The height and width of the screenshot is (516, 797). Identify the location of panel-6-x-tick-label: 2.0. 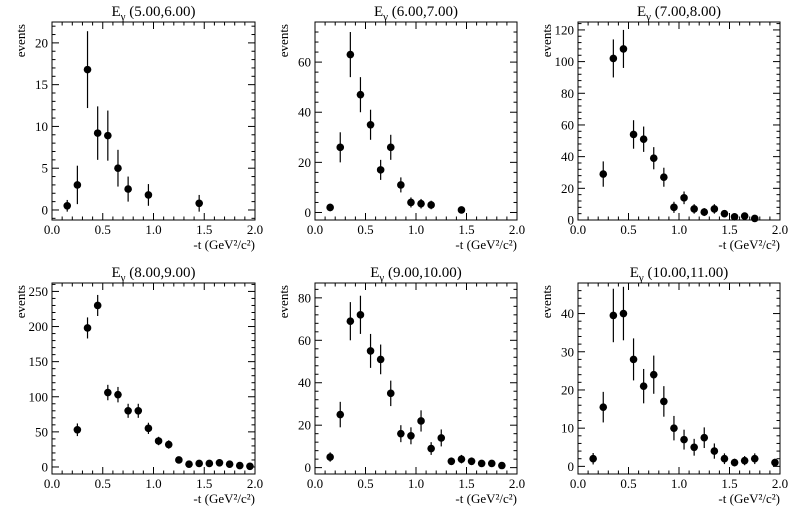
(780, 483).